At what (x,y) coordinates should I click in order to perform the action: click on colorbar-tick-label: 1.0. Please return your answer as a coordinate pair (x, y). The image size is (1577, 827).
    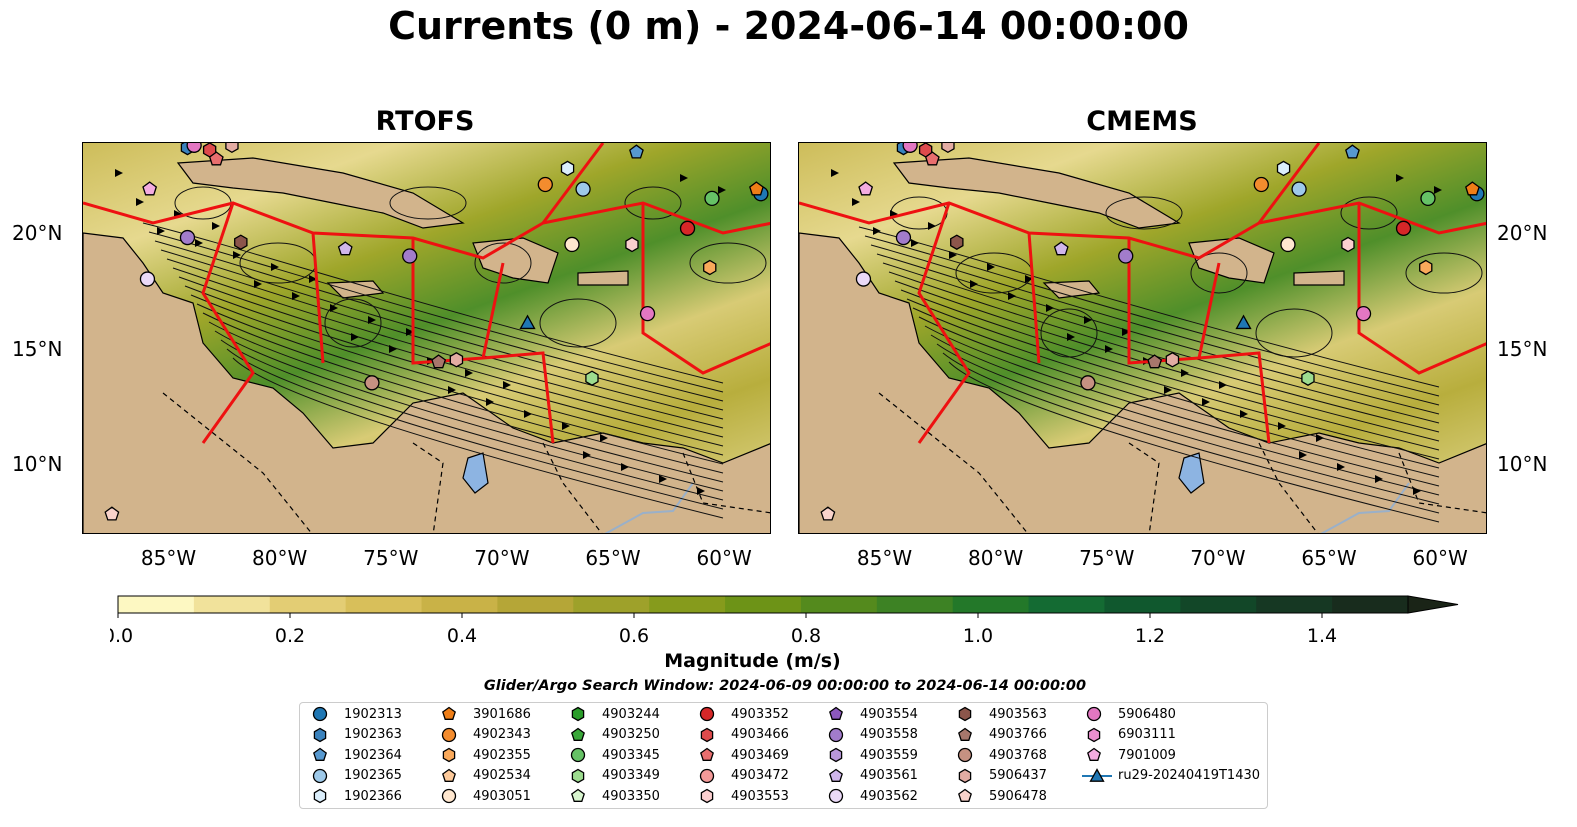
    Looking at the image, I should click on (978, 636).